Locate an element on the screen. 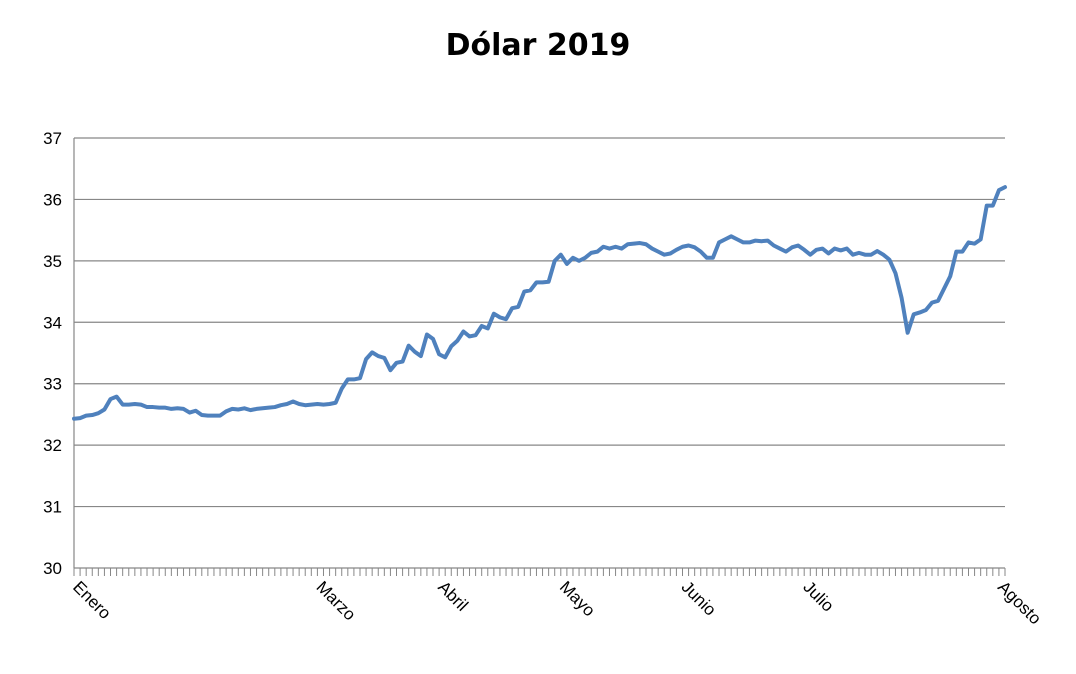  y-tick-label-33: 33 is located at coordinates (52, 384).